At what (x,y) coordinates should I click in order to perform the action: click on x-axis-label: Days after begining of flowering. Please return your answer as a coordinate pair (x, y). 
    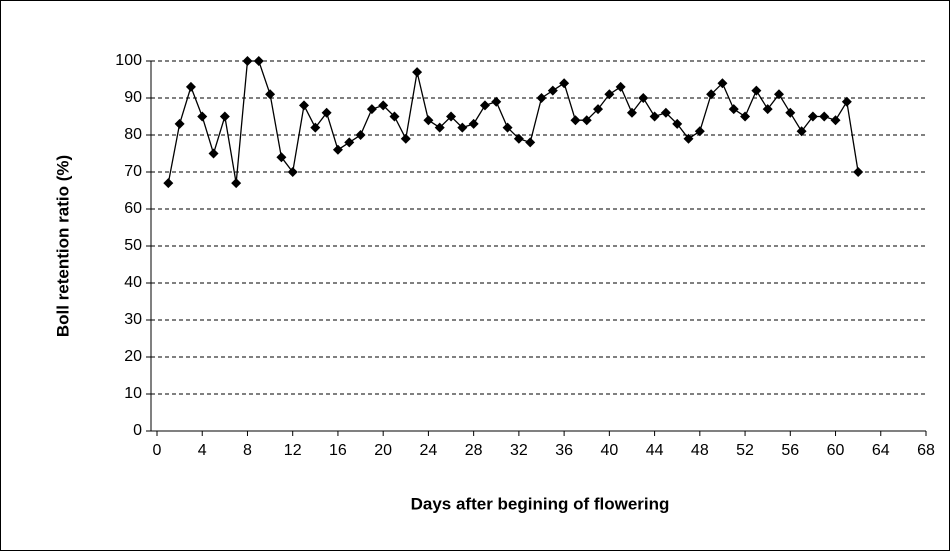
    Looking at the image, I should click on (540, 503).